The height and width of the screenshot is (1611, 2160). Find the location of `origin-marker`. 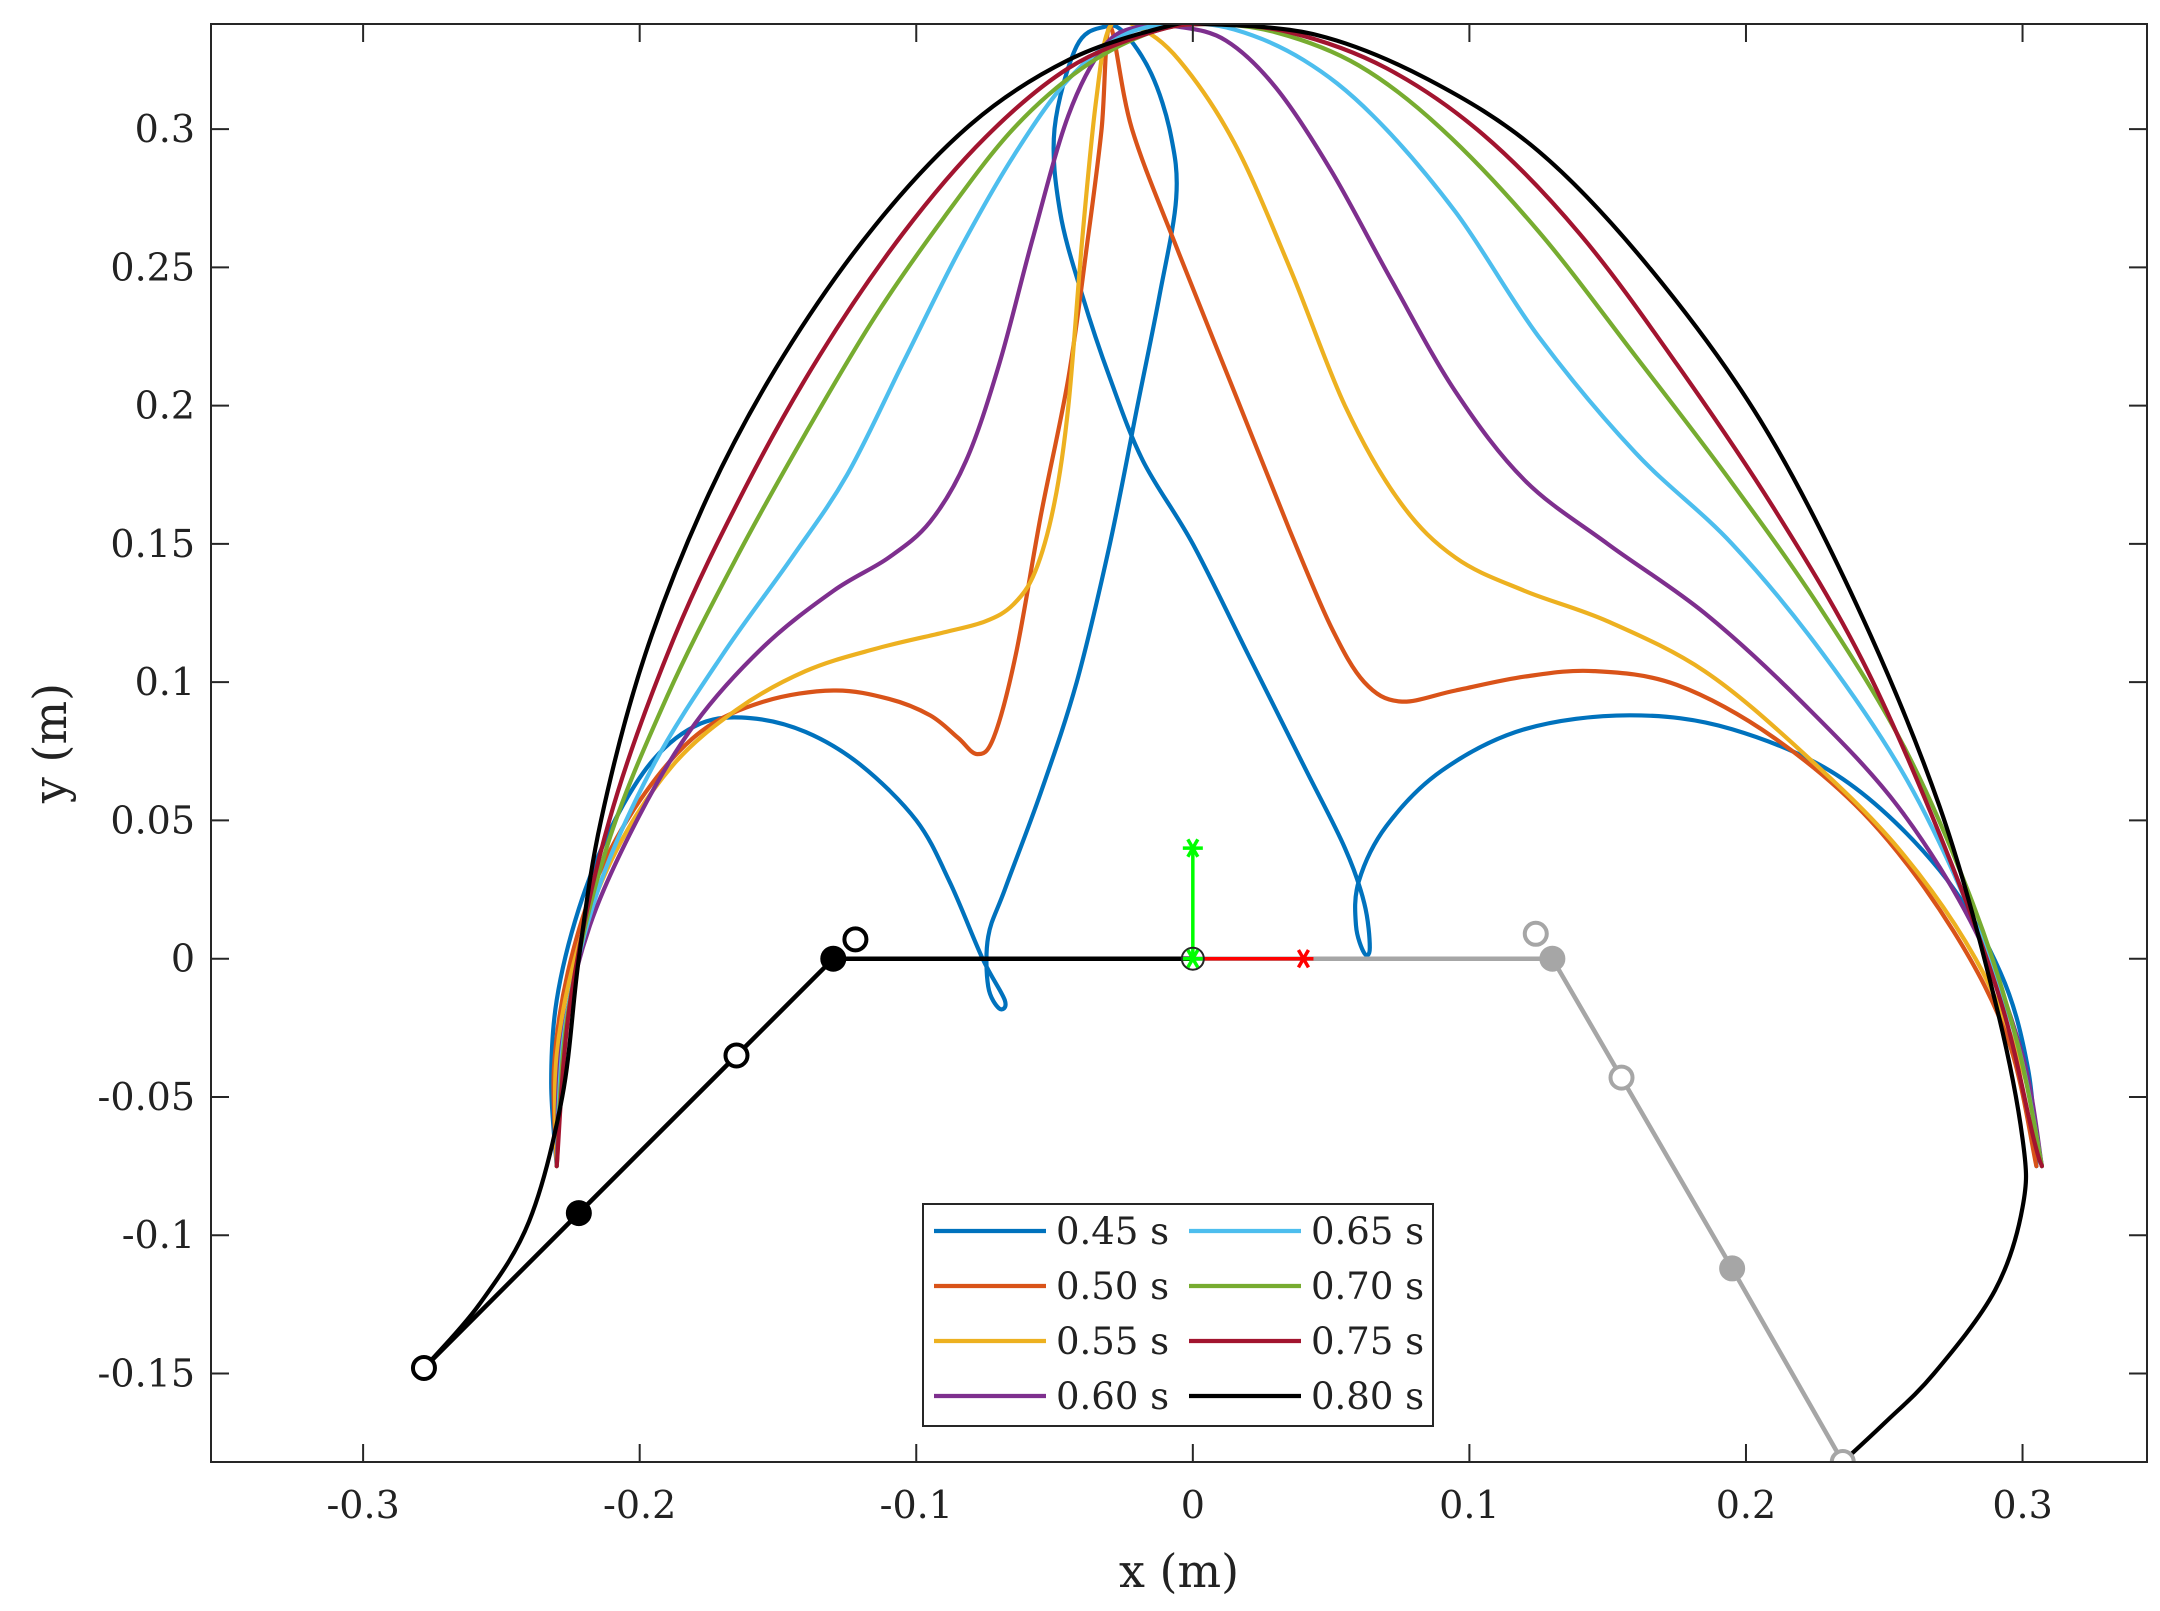

origin-marker is located at coordinates (1192, 958).